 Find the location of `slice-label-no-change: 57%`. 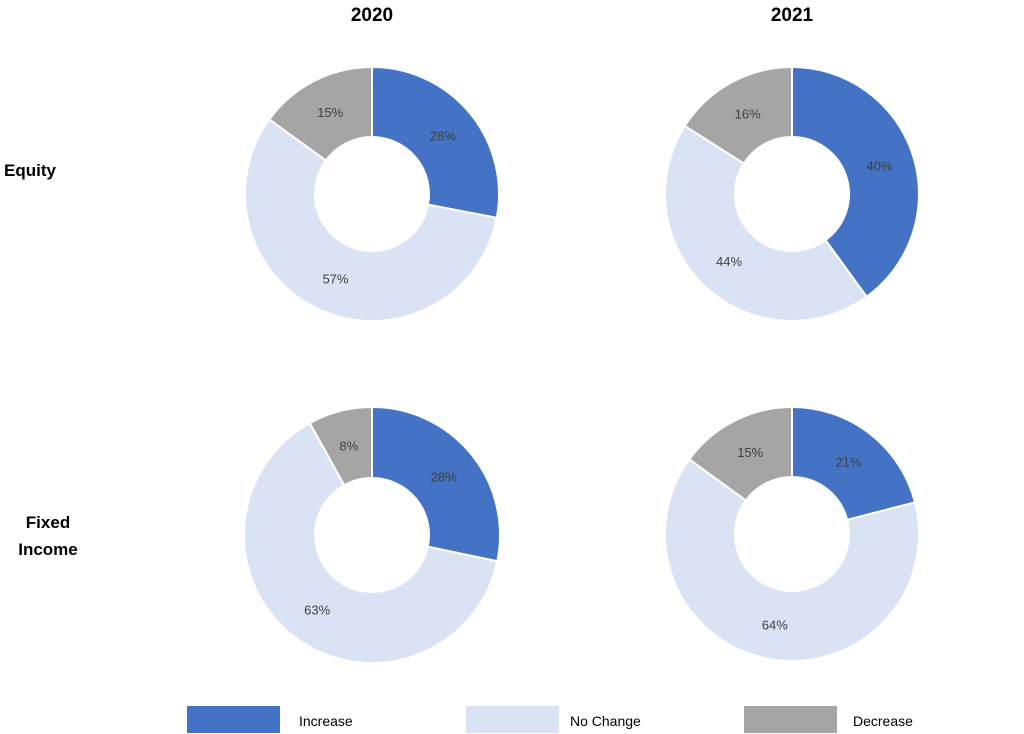

slice-label-no-change: 57% is located at coordinates (335, 278).